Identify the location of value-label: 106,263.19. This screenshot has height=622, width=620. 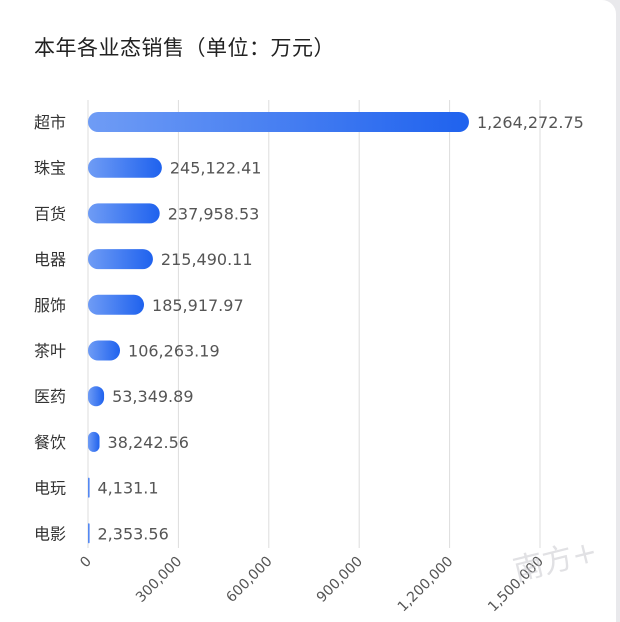
(174, 351).